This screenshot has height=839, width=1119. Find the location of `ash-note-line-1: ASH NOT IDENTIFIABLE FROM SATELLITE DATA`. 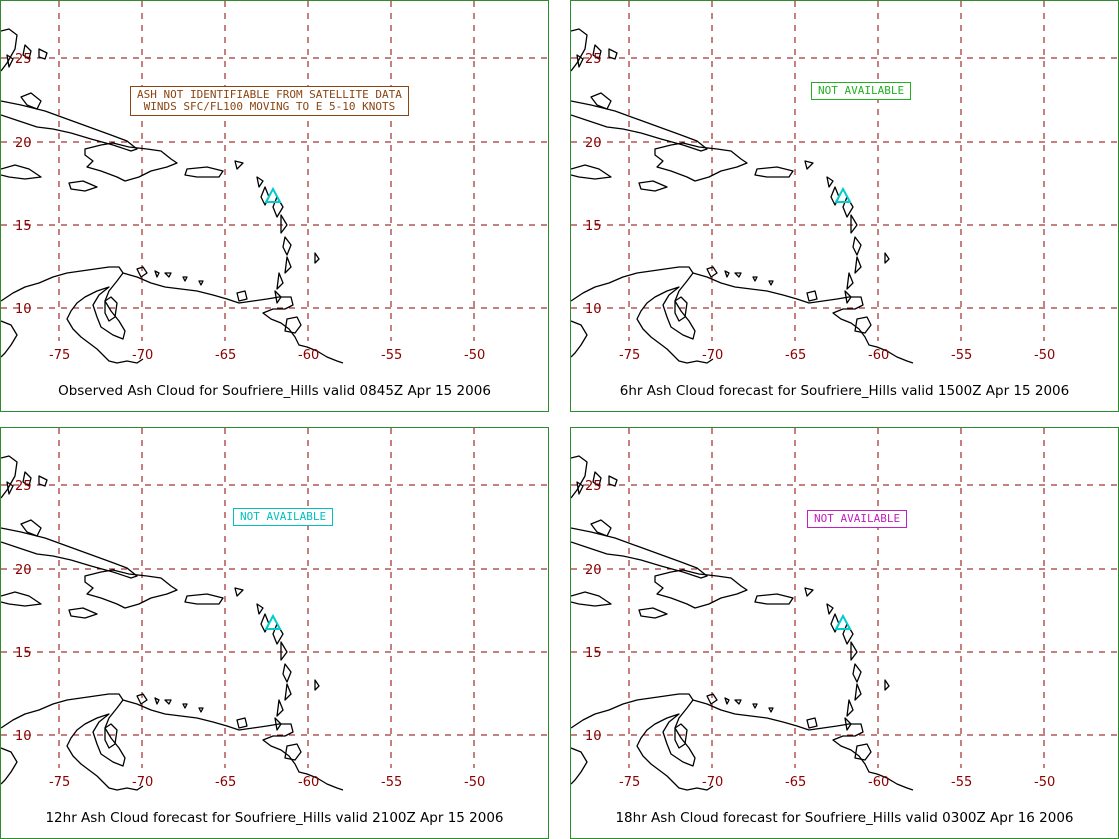

ash-note-line-1: ASH NOT IDENTIFIABLE FROM SATELLITE DATA is located at coordinates (269, 94).